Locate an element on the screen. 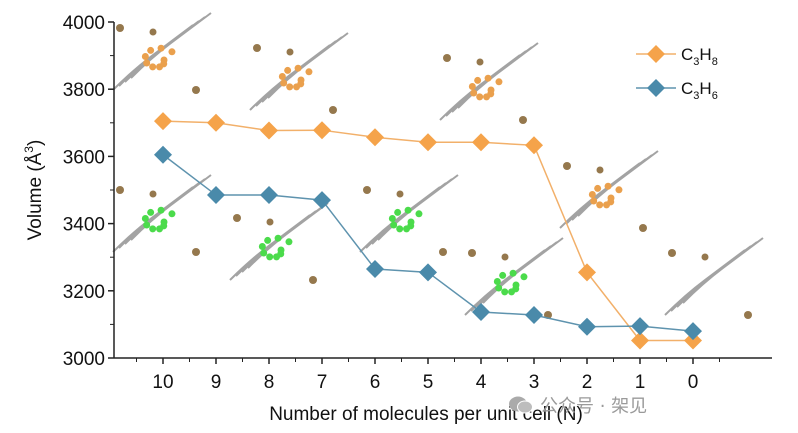  watermark-text: 公众号 · 架见 is located at coordinates (594, 406).